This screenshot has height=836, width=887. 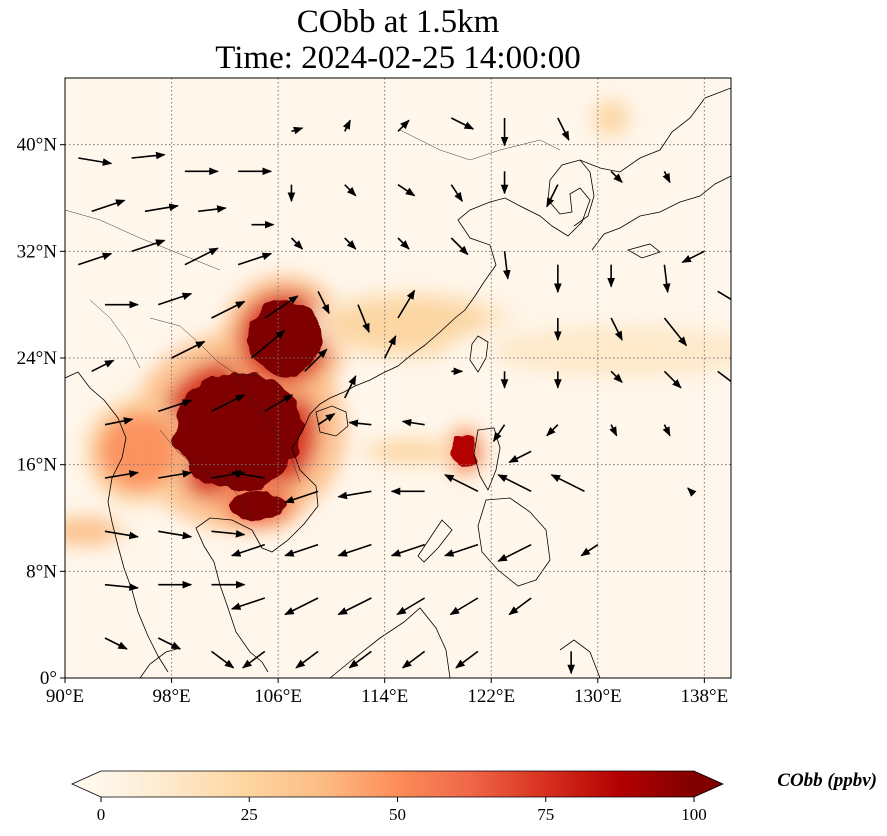 I want to click on borneo-north, so click(x=390, y=642).